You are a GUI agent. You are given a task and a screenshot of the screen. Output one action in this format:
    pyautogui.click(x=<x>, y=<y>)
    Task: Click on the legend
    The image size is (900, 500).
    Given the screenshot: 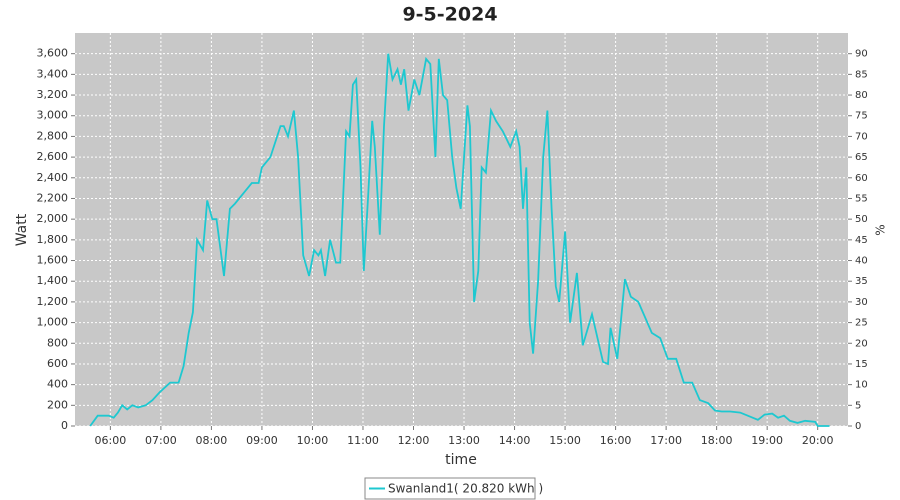 What is the action you would take?
    pyautogui.click(x=450, y=488)
    